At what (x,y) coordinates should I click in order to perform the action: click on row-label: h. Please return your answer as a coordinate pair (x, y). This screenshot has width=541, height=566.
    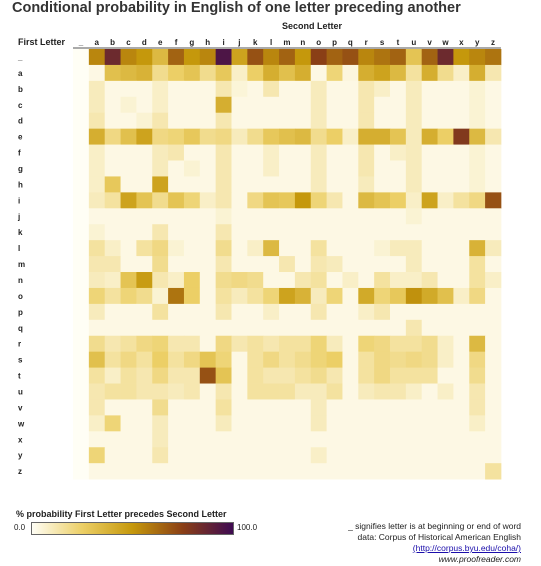
    Looking at the image, I should click on (20, 184).